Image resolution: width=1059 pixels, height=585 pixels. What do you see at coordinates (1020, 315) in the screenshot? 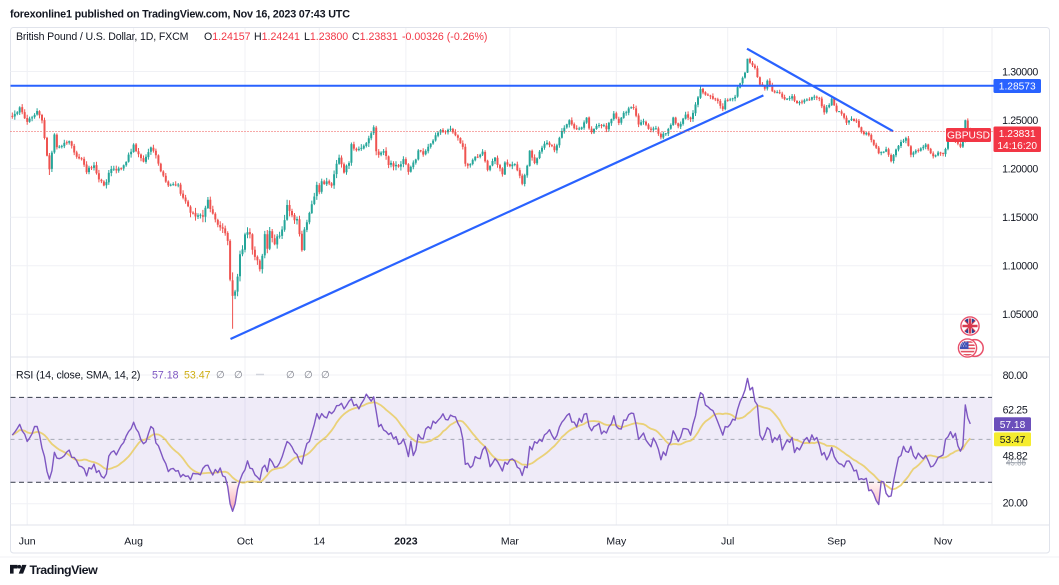
I see `svg-text: 1.05000` at bounding box center [1020, 315].